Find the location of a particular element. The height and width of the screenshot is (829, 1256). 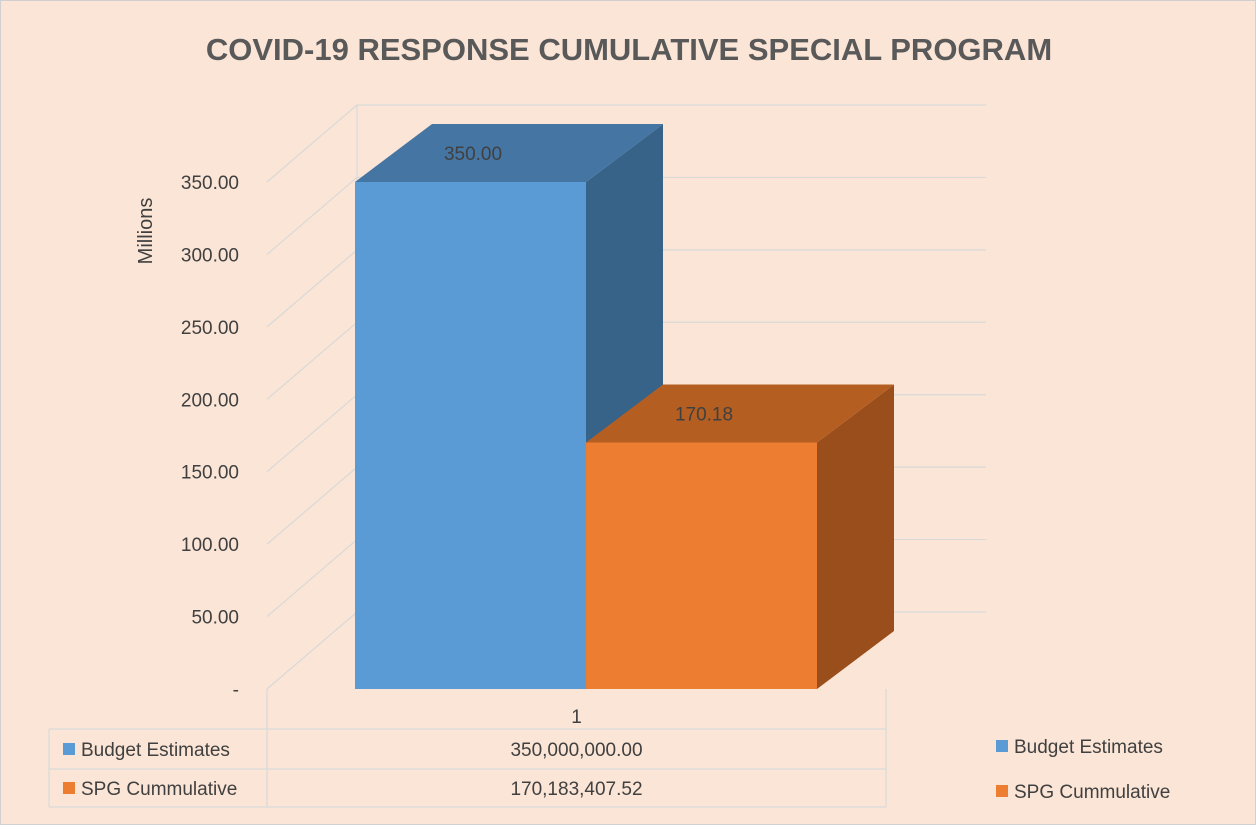

table-category-label: 1 is located at coordinates (576, 717).